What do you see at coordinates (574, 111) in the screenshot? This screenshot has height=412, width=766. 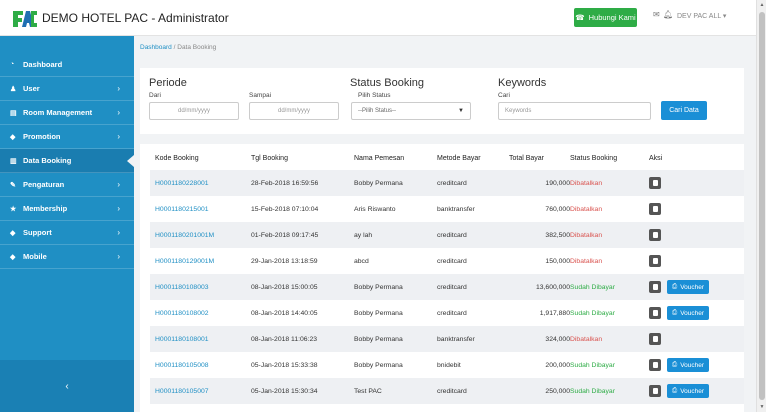 I see `keywords-input: Keywords` at bounding box center [574, 111].